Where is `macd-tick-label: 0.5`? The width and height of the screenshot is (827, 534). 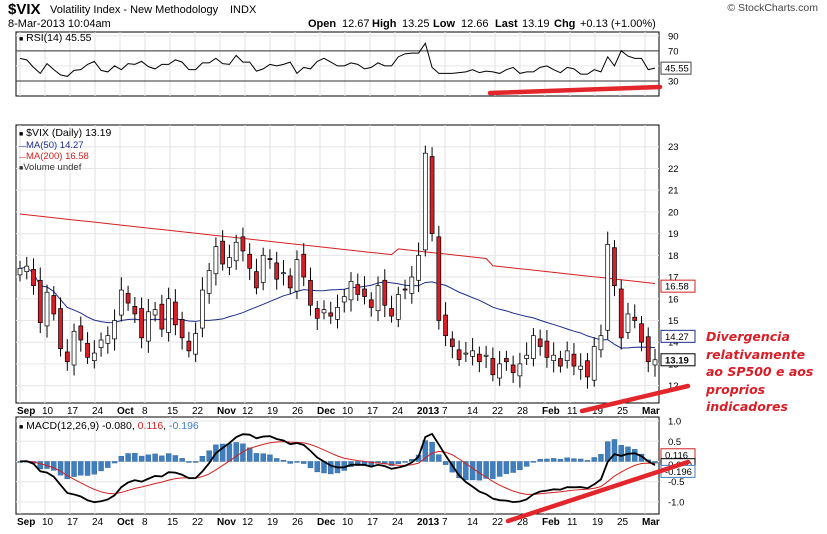 macd-tick-label: 0.5 is located at coordinates (674, 442).